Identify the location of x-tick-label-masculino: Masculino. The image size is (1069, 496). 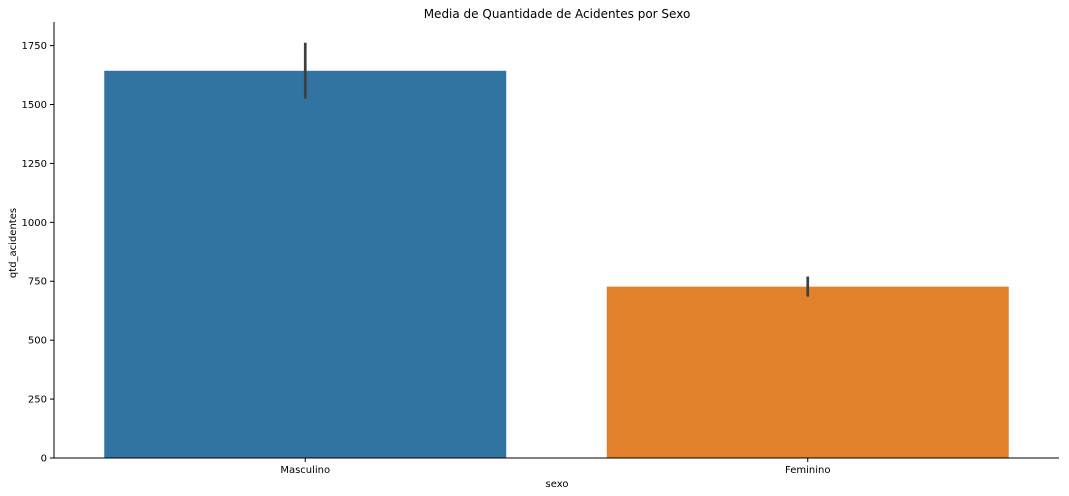
(305, 470).